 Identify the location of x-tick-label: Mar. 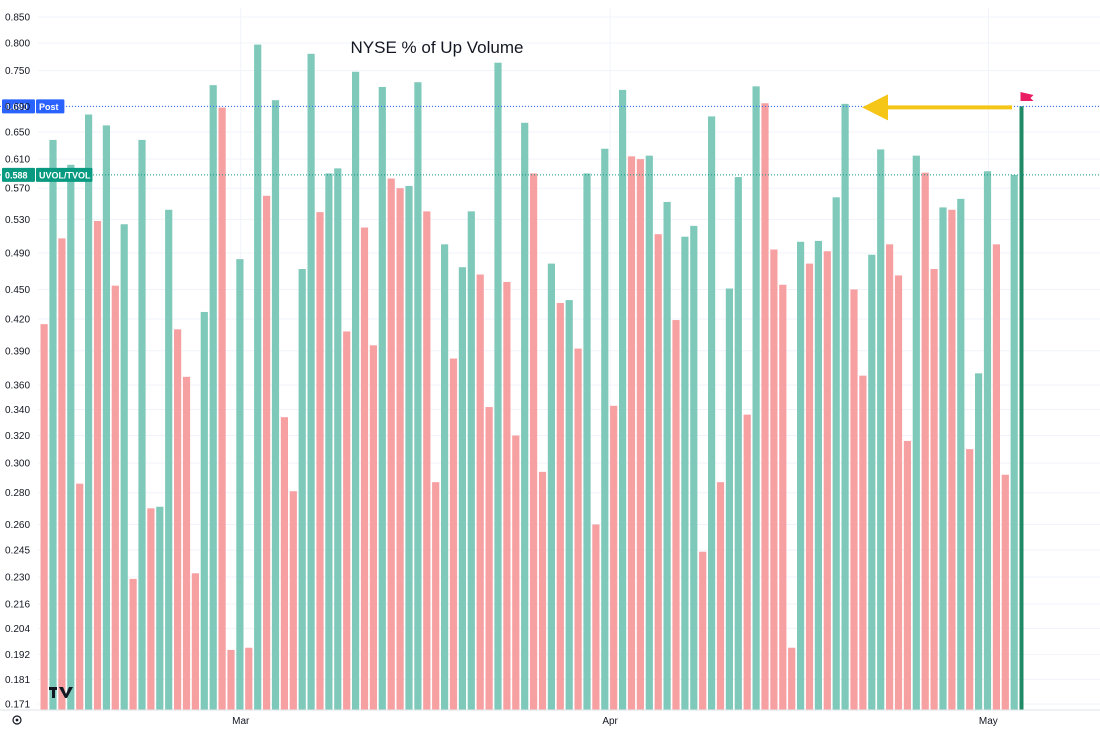
(241, 721).